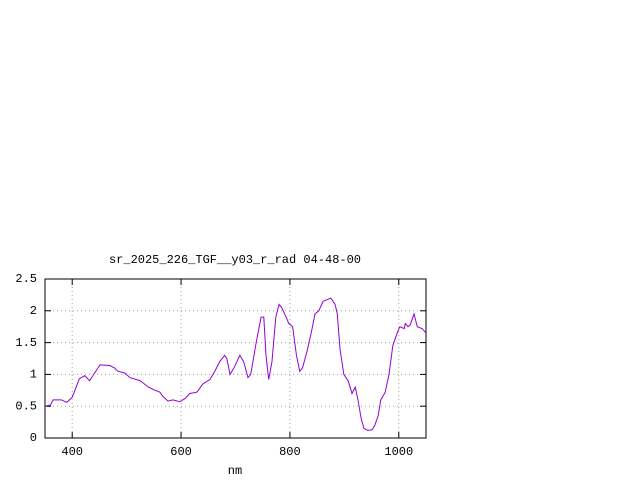 Image resolution: width=640 pixels, height=480 pixels. What do you see at coordinates (235, 260) in the screenshot?
I see `chart-title: sr_2025_226_TGF__y03_r_rad 04-48-00` at bounding box center [235, 260].